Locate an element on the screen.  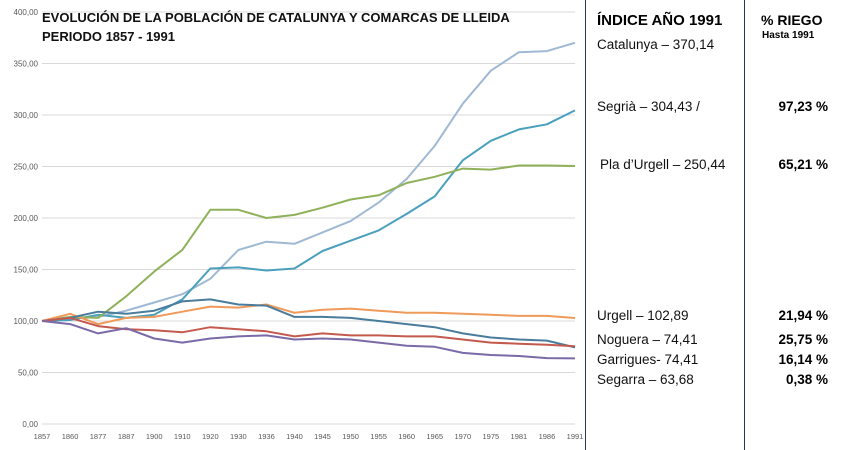
x-tick-label: 1860 is located at coordinates (70, 436).